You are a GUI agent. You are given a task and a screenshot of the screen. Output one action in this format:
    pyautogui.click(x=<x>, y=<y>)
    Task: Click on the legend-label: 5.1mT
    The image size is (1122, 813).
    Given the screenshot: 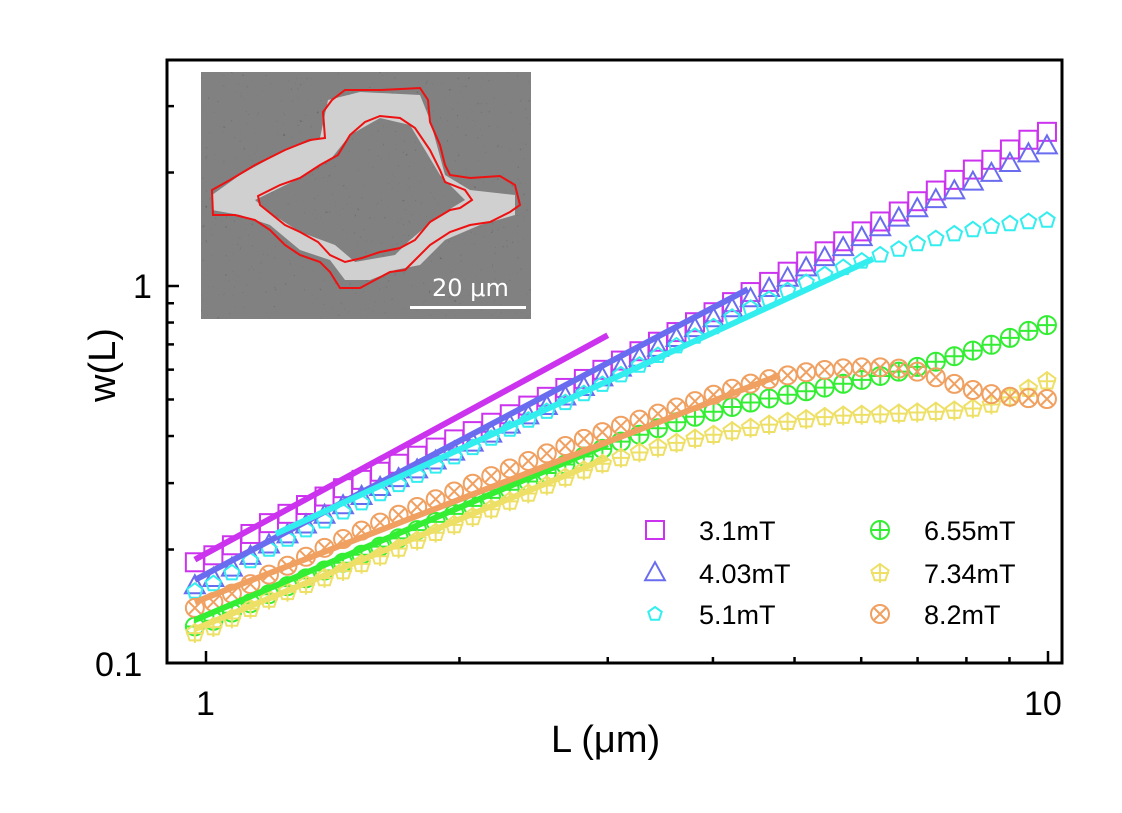 What is the action you would take?
    pyautogui.click(x=737, y=615)
    